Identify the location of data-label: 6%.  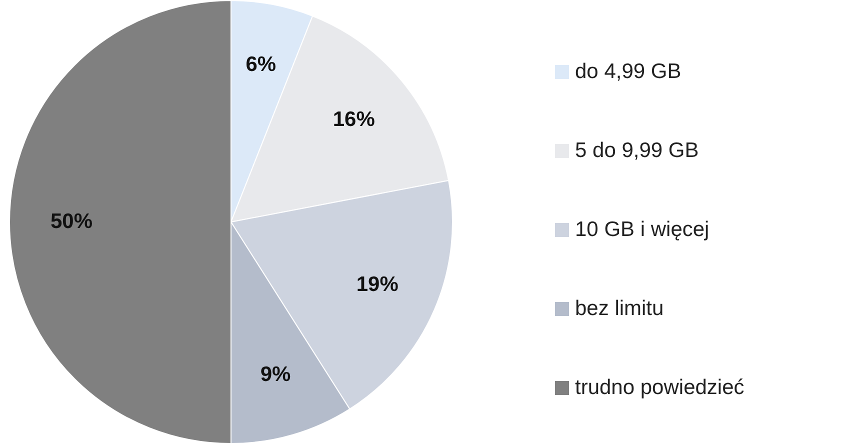
(261, 64).